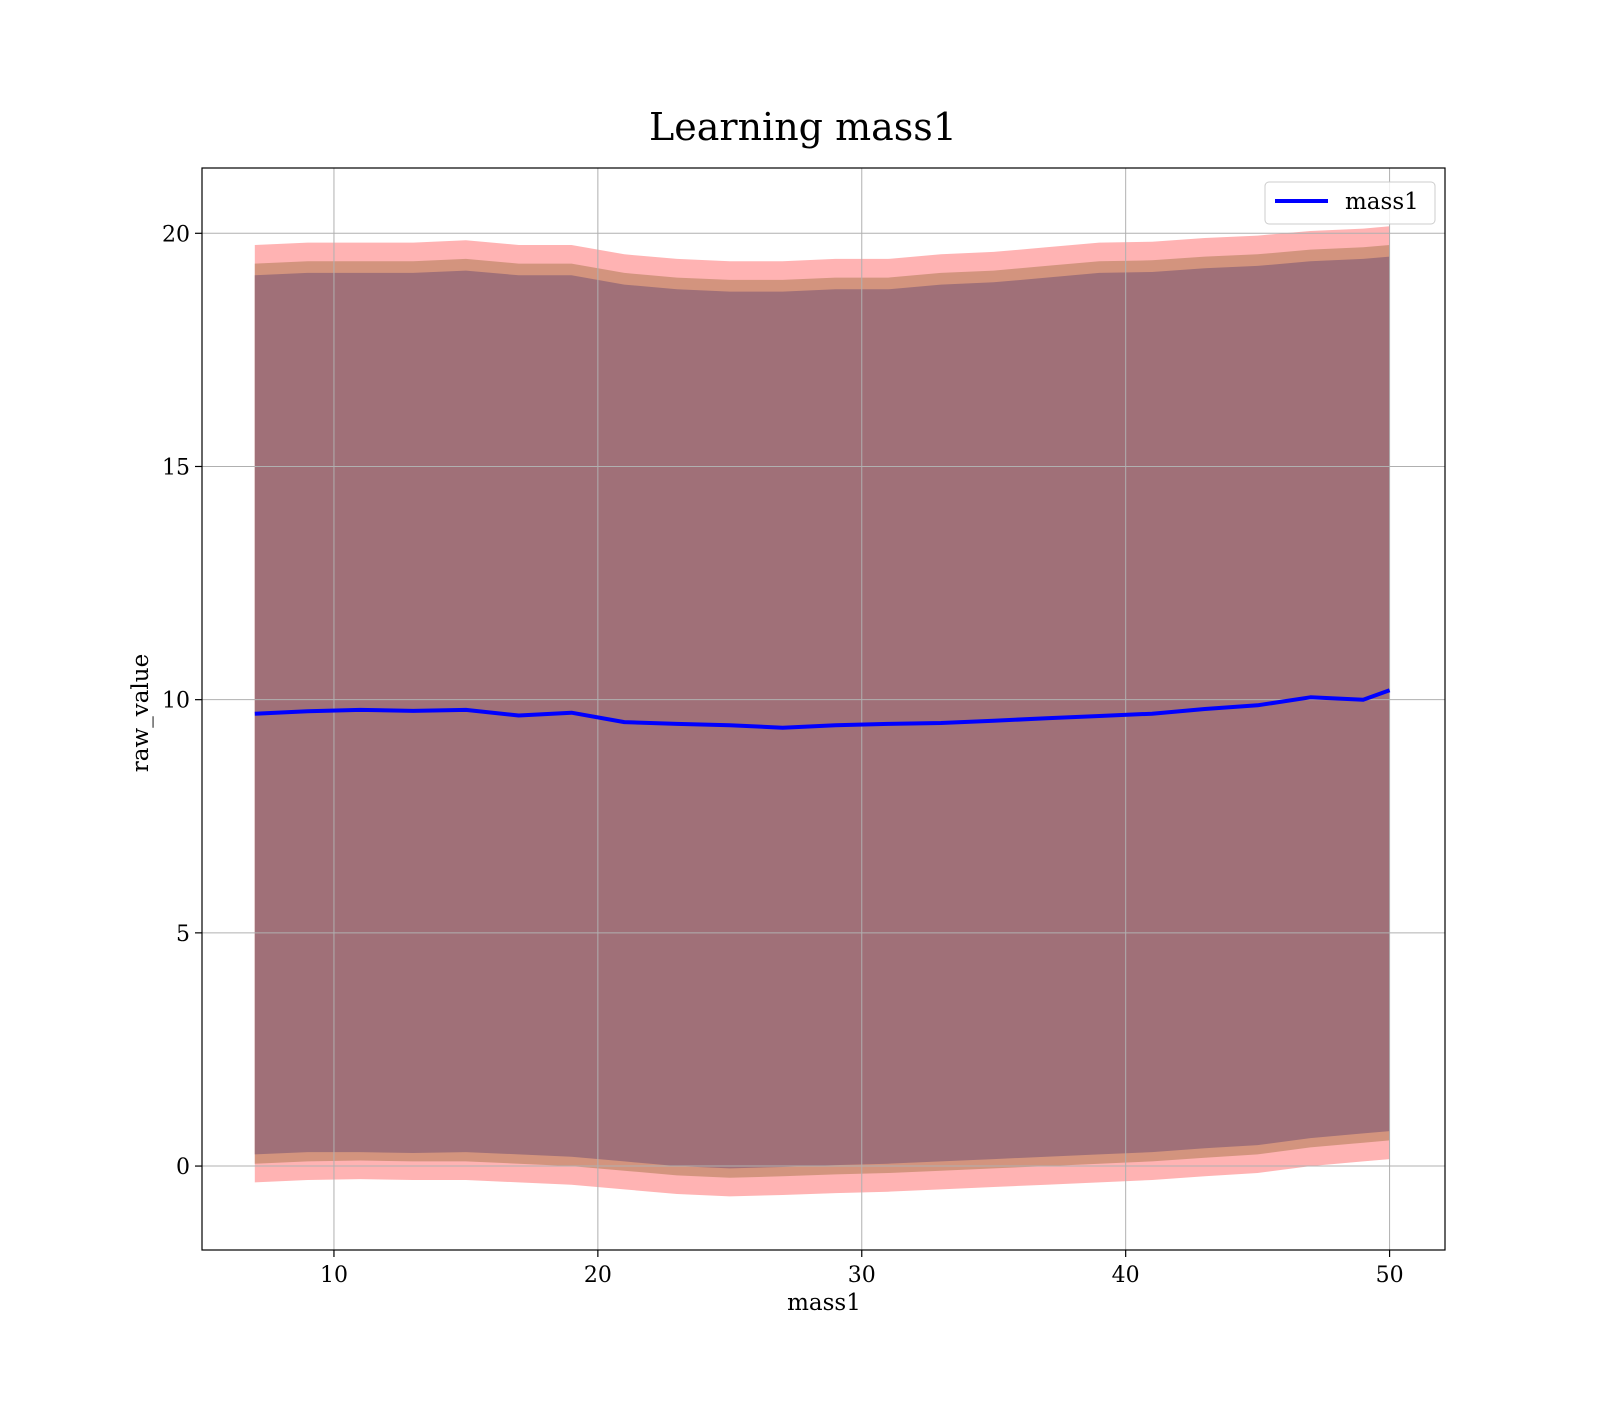  I want to click on legend: mass1, so click(1350, 203).